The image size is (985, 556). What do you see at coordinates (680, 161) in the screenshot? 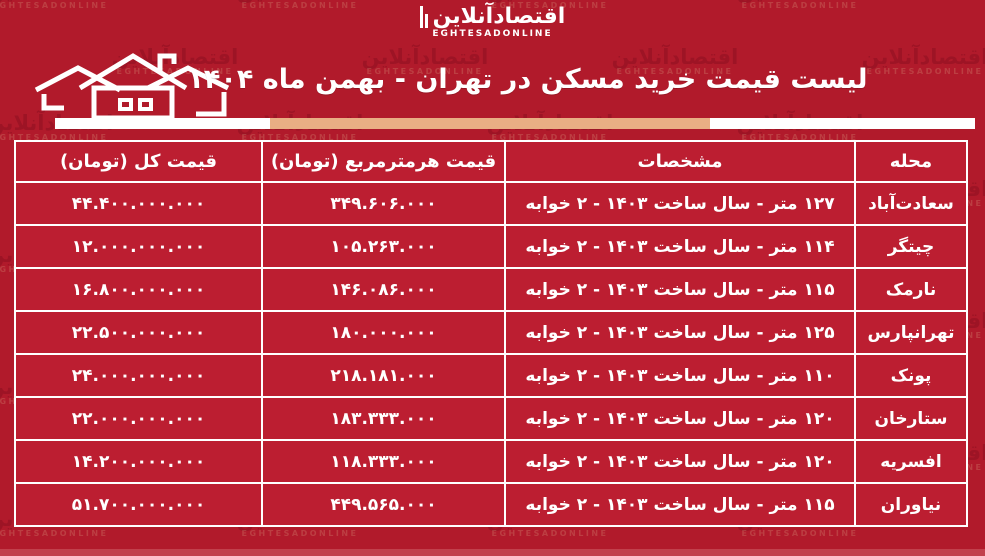
I see `column-header-specs: مشخصات` at bounding box center [680, 161].